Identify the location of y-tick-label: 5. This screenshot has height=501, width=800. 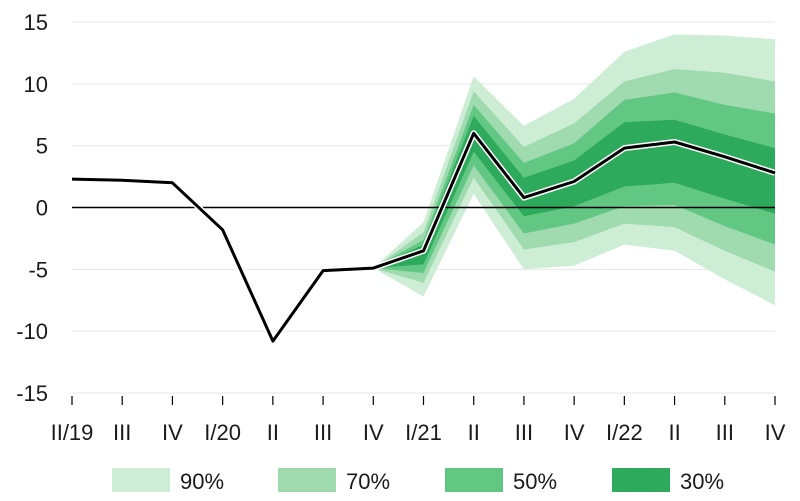
(42, 146).